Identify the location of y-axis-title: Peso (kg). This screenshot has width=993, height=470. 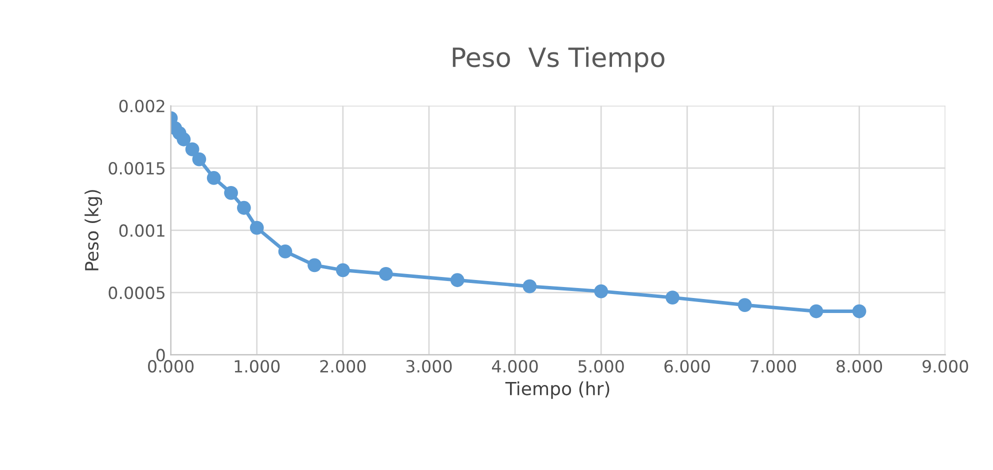
(93, 230).